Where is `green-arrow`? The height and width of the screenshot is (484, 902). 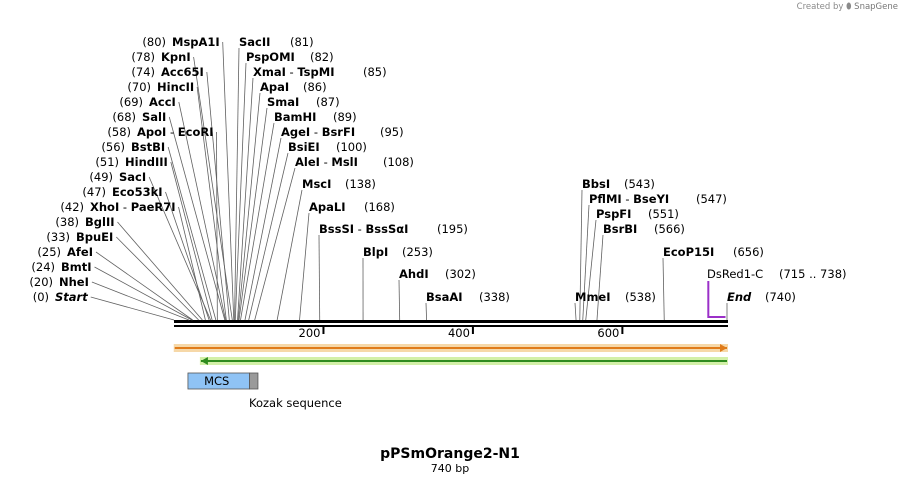 green-arrow is located at coordinates (463, 361).